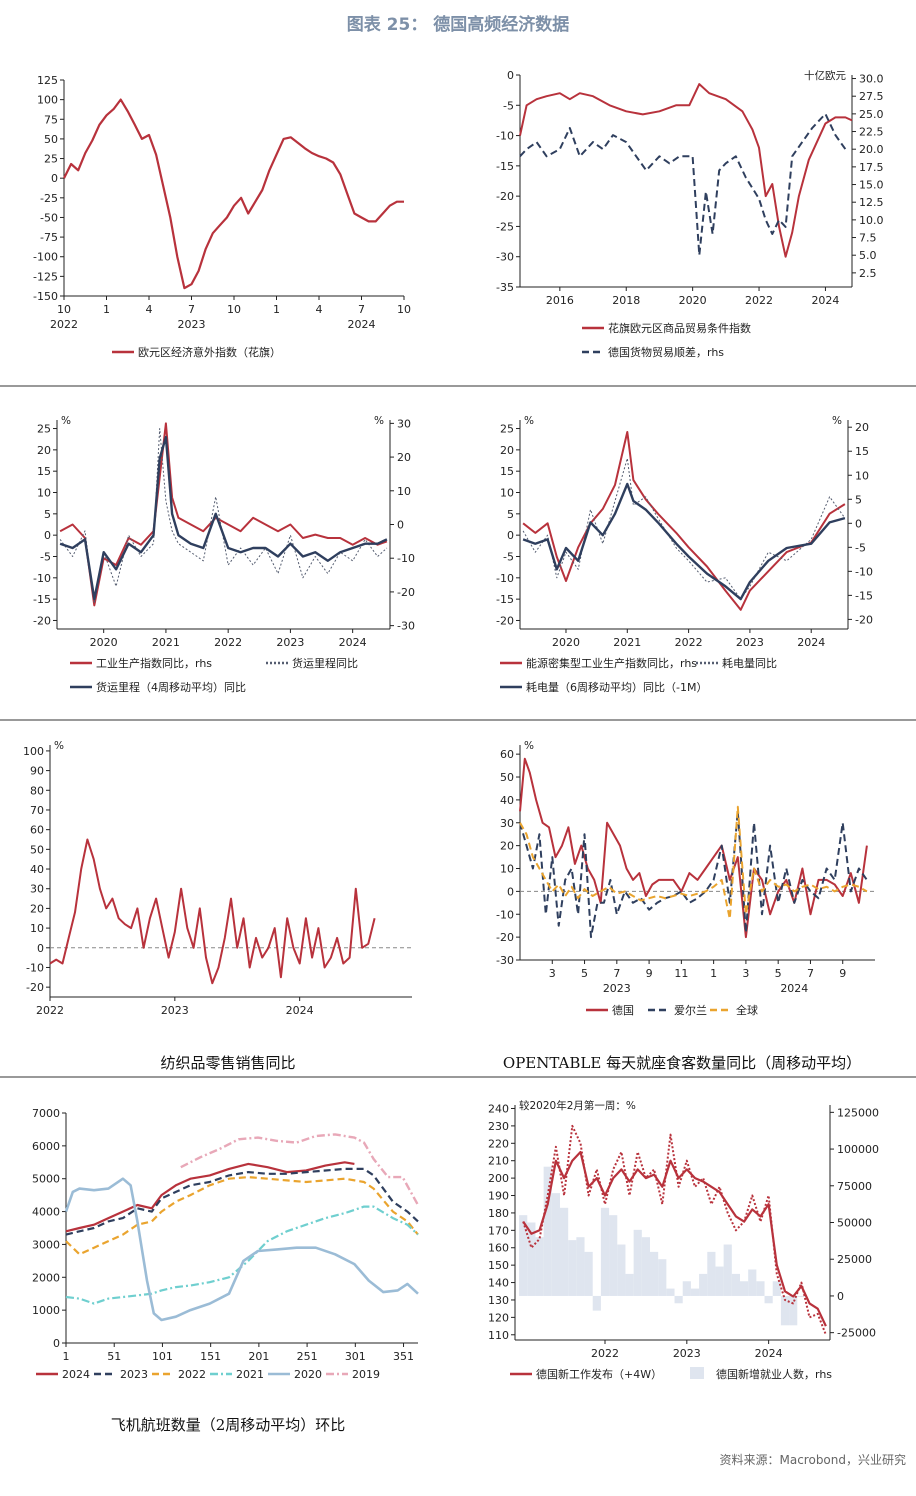 The image size is (916, 1496). Describe the element at coordinates (871, 79) in the screenshot. I see `y2-tick-label: 30.0` at that location.